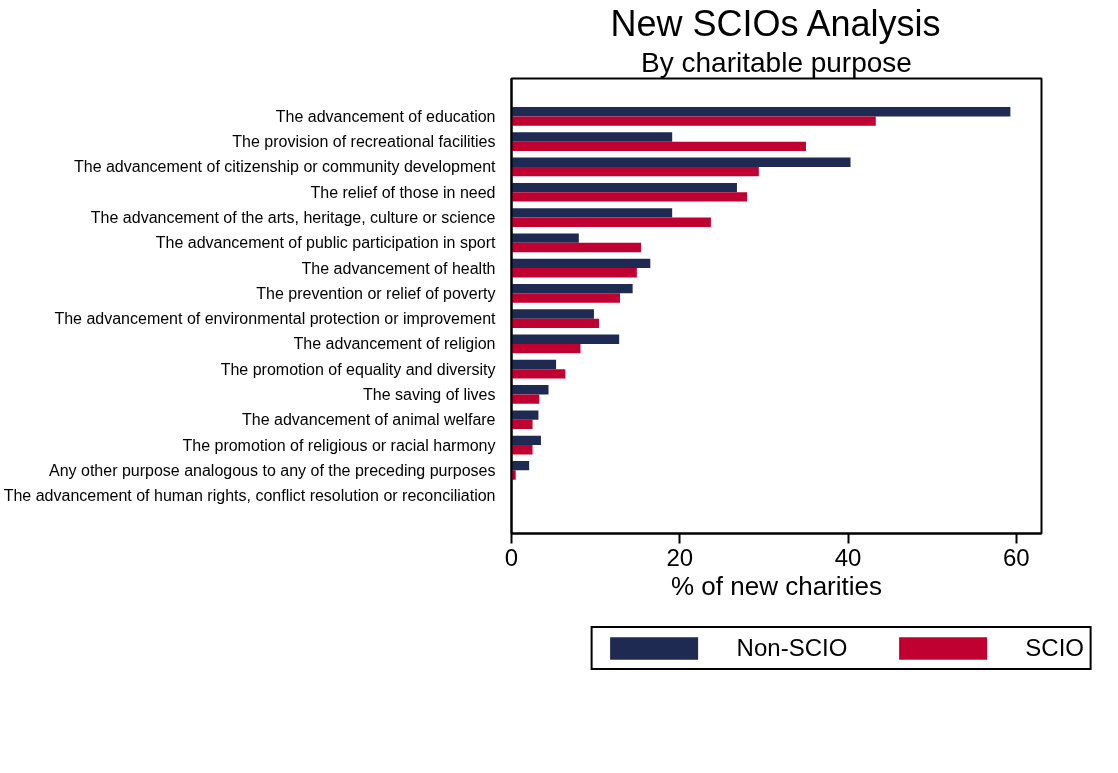 The width and height of the screenshot is (1118, 773). Describe the element at coordinates (293, 218) in the screenshot. I see `y-tick-label: The advancement of the arts, heritage, culture or science` at that location.